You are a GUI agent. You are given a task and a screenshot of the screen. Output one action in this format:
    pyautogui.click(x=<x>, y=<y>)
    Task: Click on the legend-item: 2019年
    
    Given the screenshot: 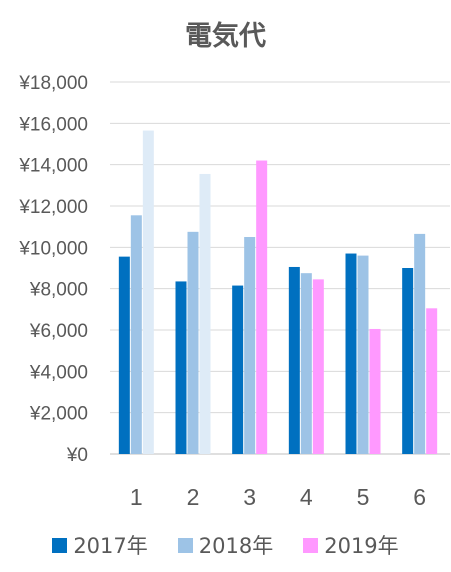 What is the action you would take?
    pyautogui.click(x=351, y=545)
    